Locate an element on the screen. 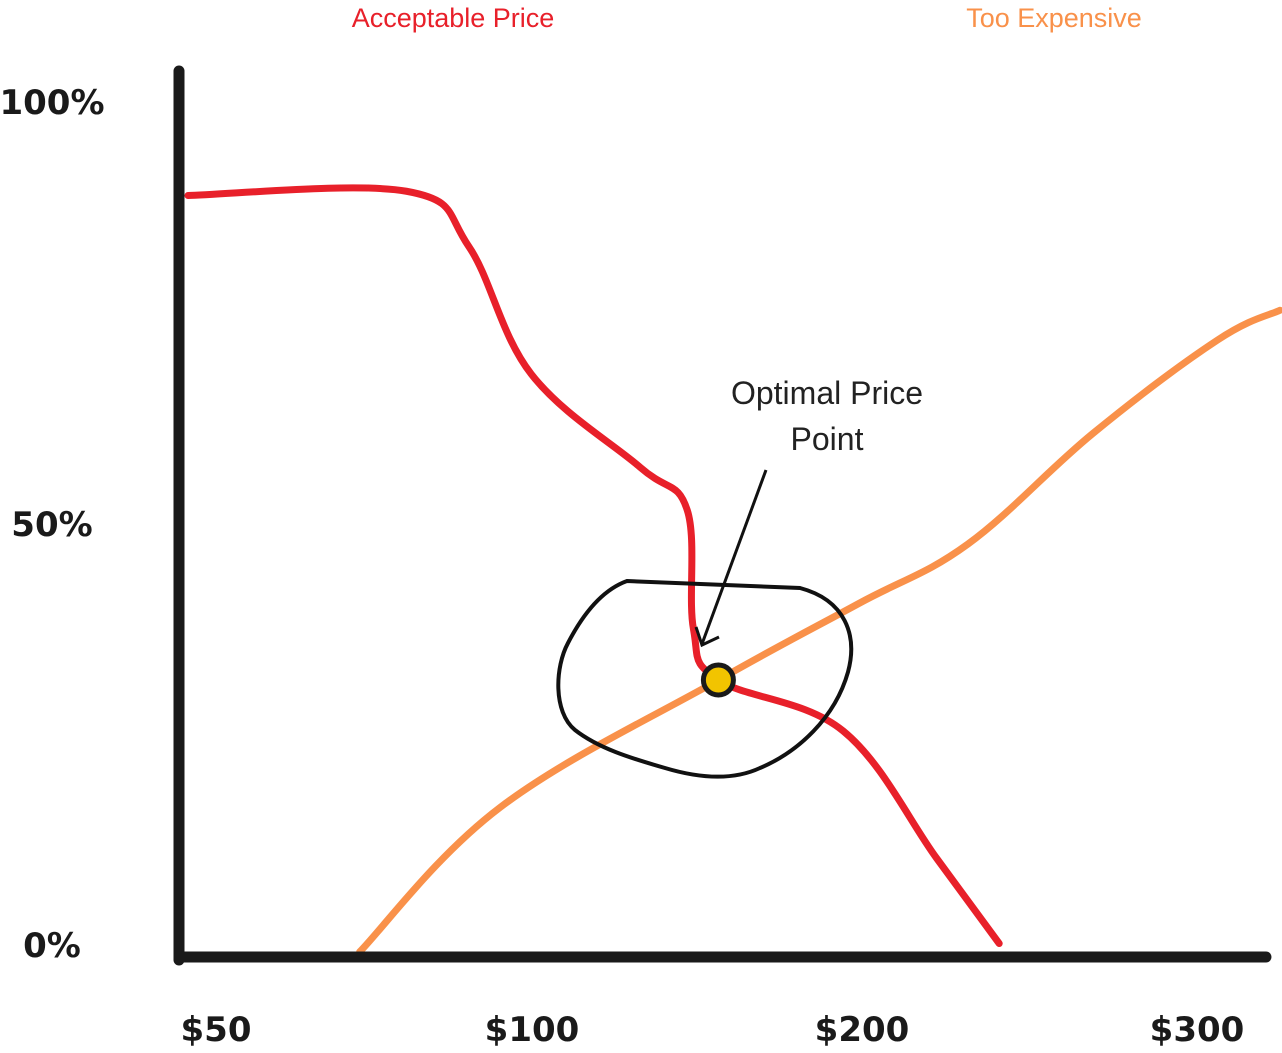 The width and height of the screenshot is (1282, 1053). optimal-price-marker is located at coordinates (718, 680).